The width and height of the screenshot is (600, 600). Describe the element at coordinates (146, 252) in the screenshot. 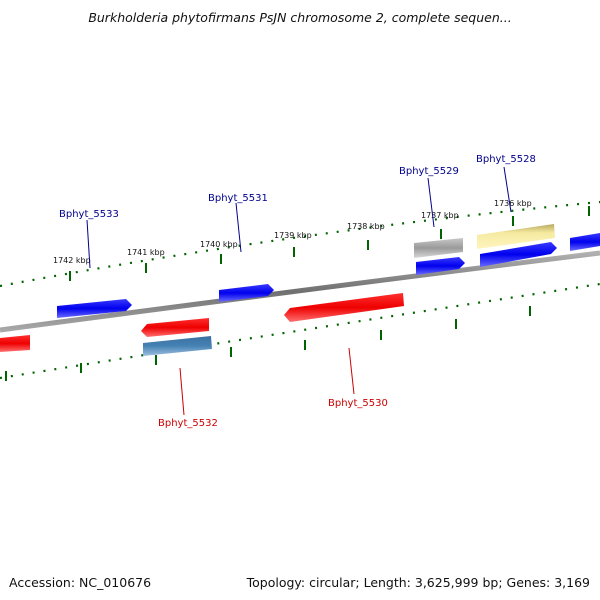

I see `ruler-label-1741: 1741 kbp` at that location.